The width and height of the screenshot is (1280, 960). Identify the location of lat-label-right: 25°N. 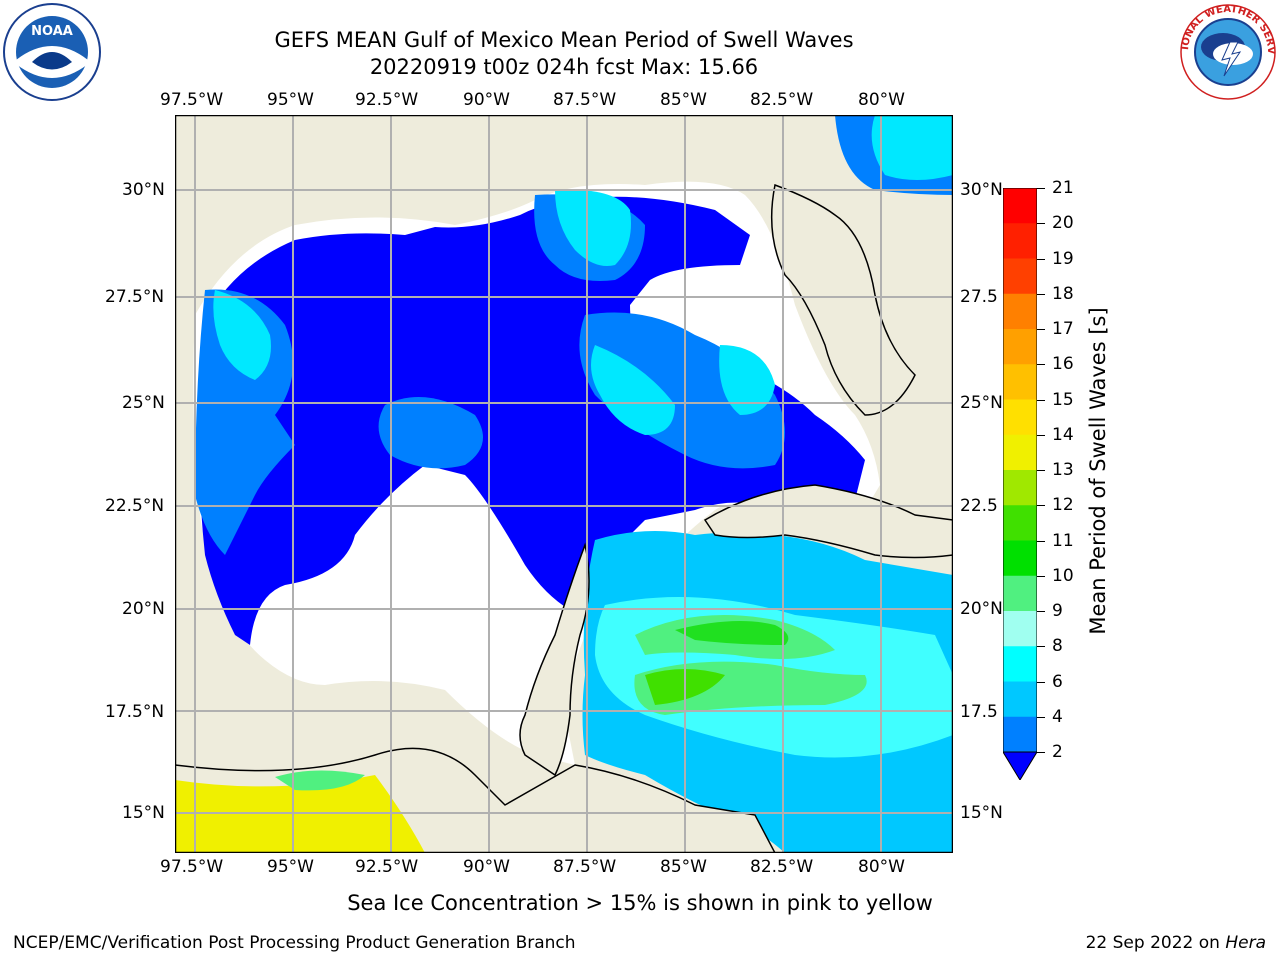
(981, 403).